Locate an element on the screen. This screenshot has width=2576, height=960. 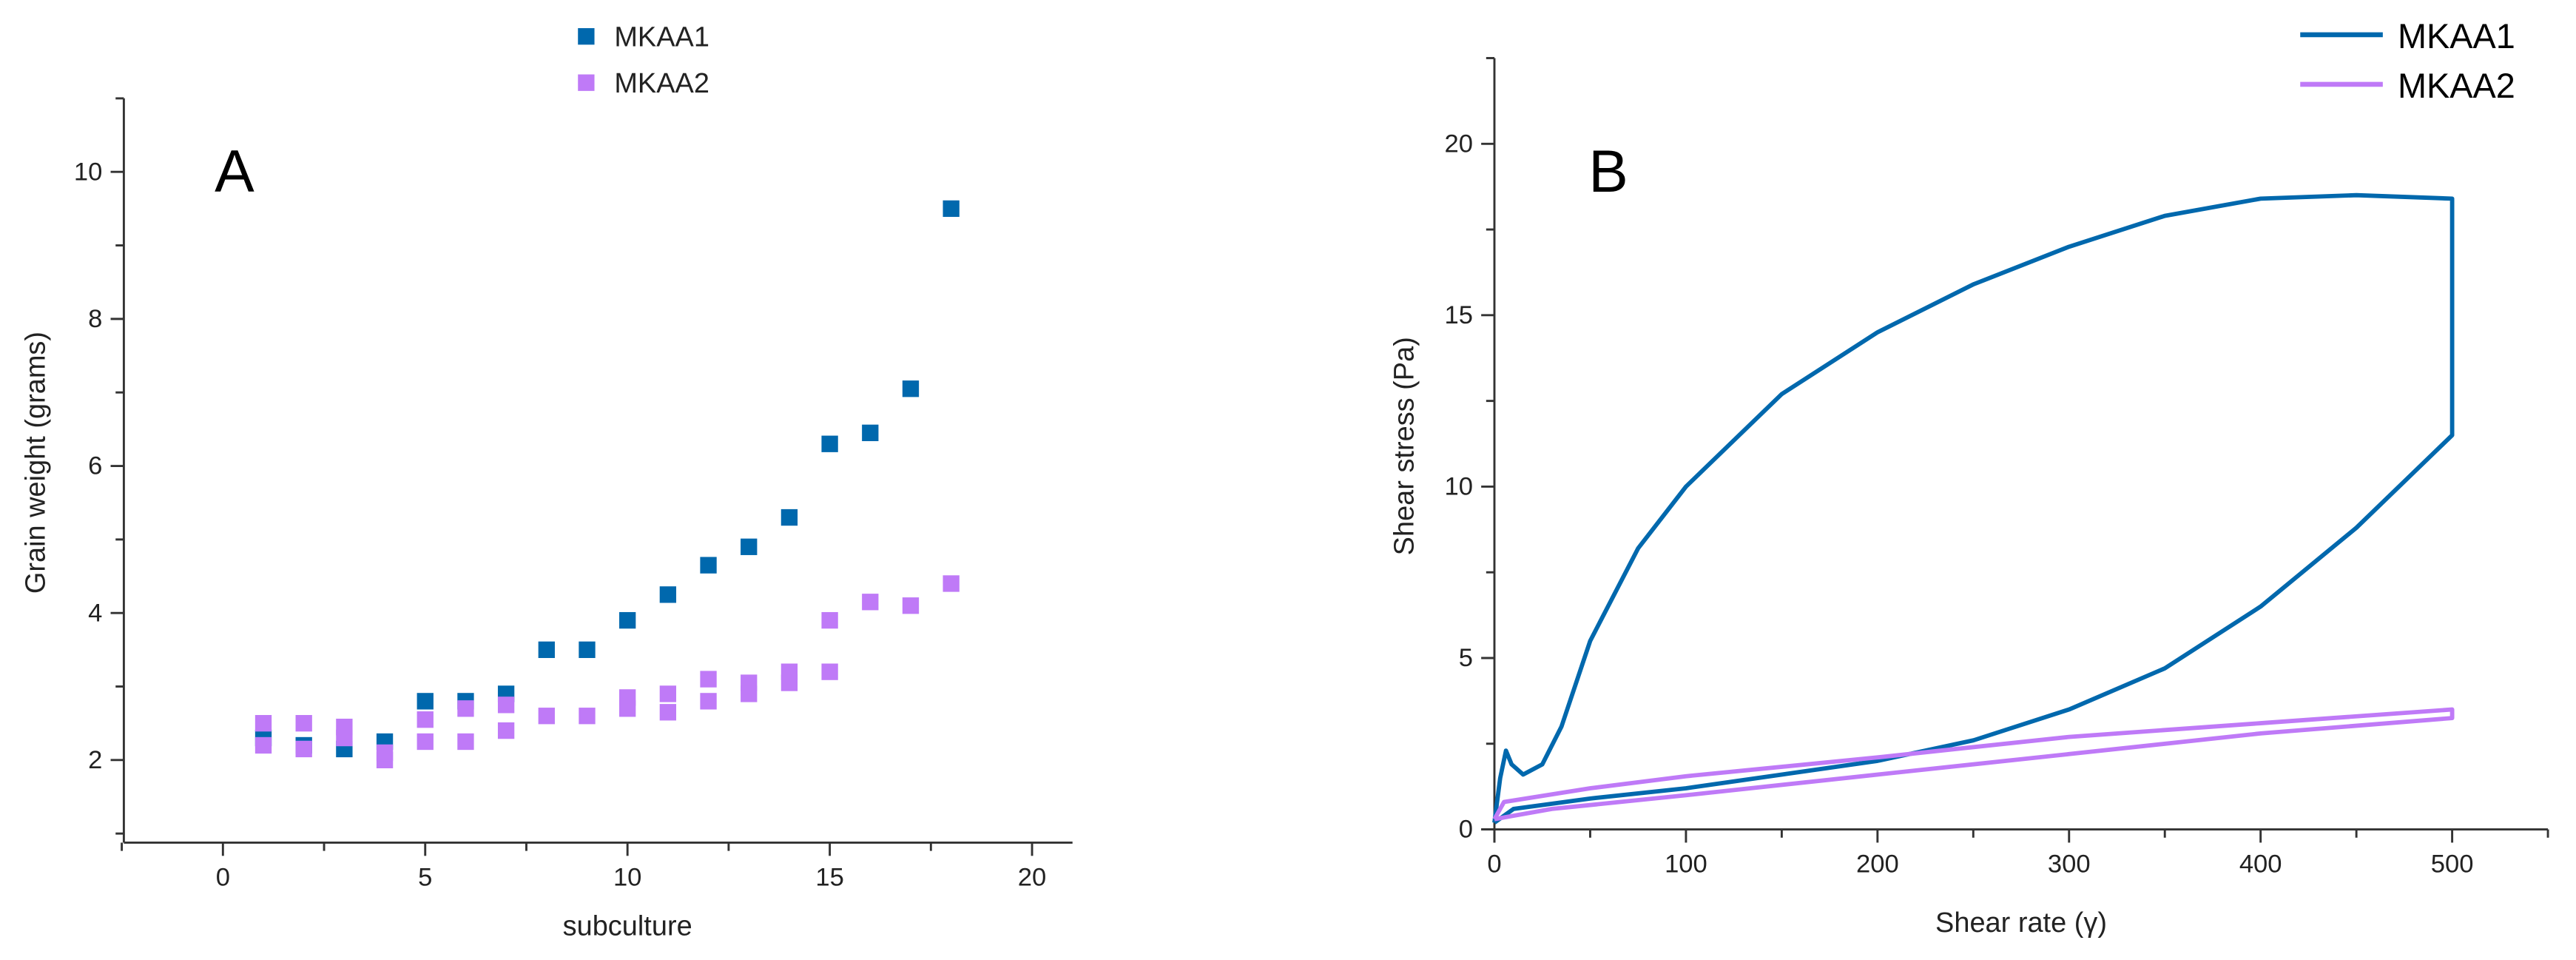
y-tick-label: 15 is located at coordinates (1459, 315).